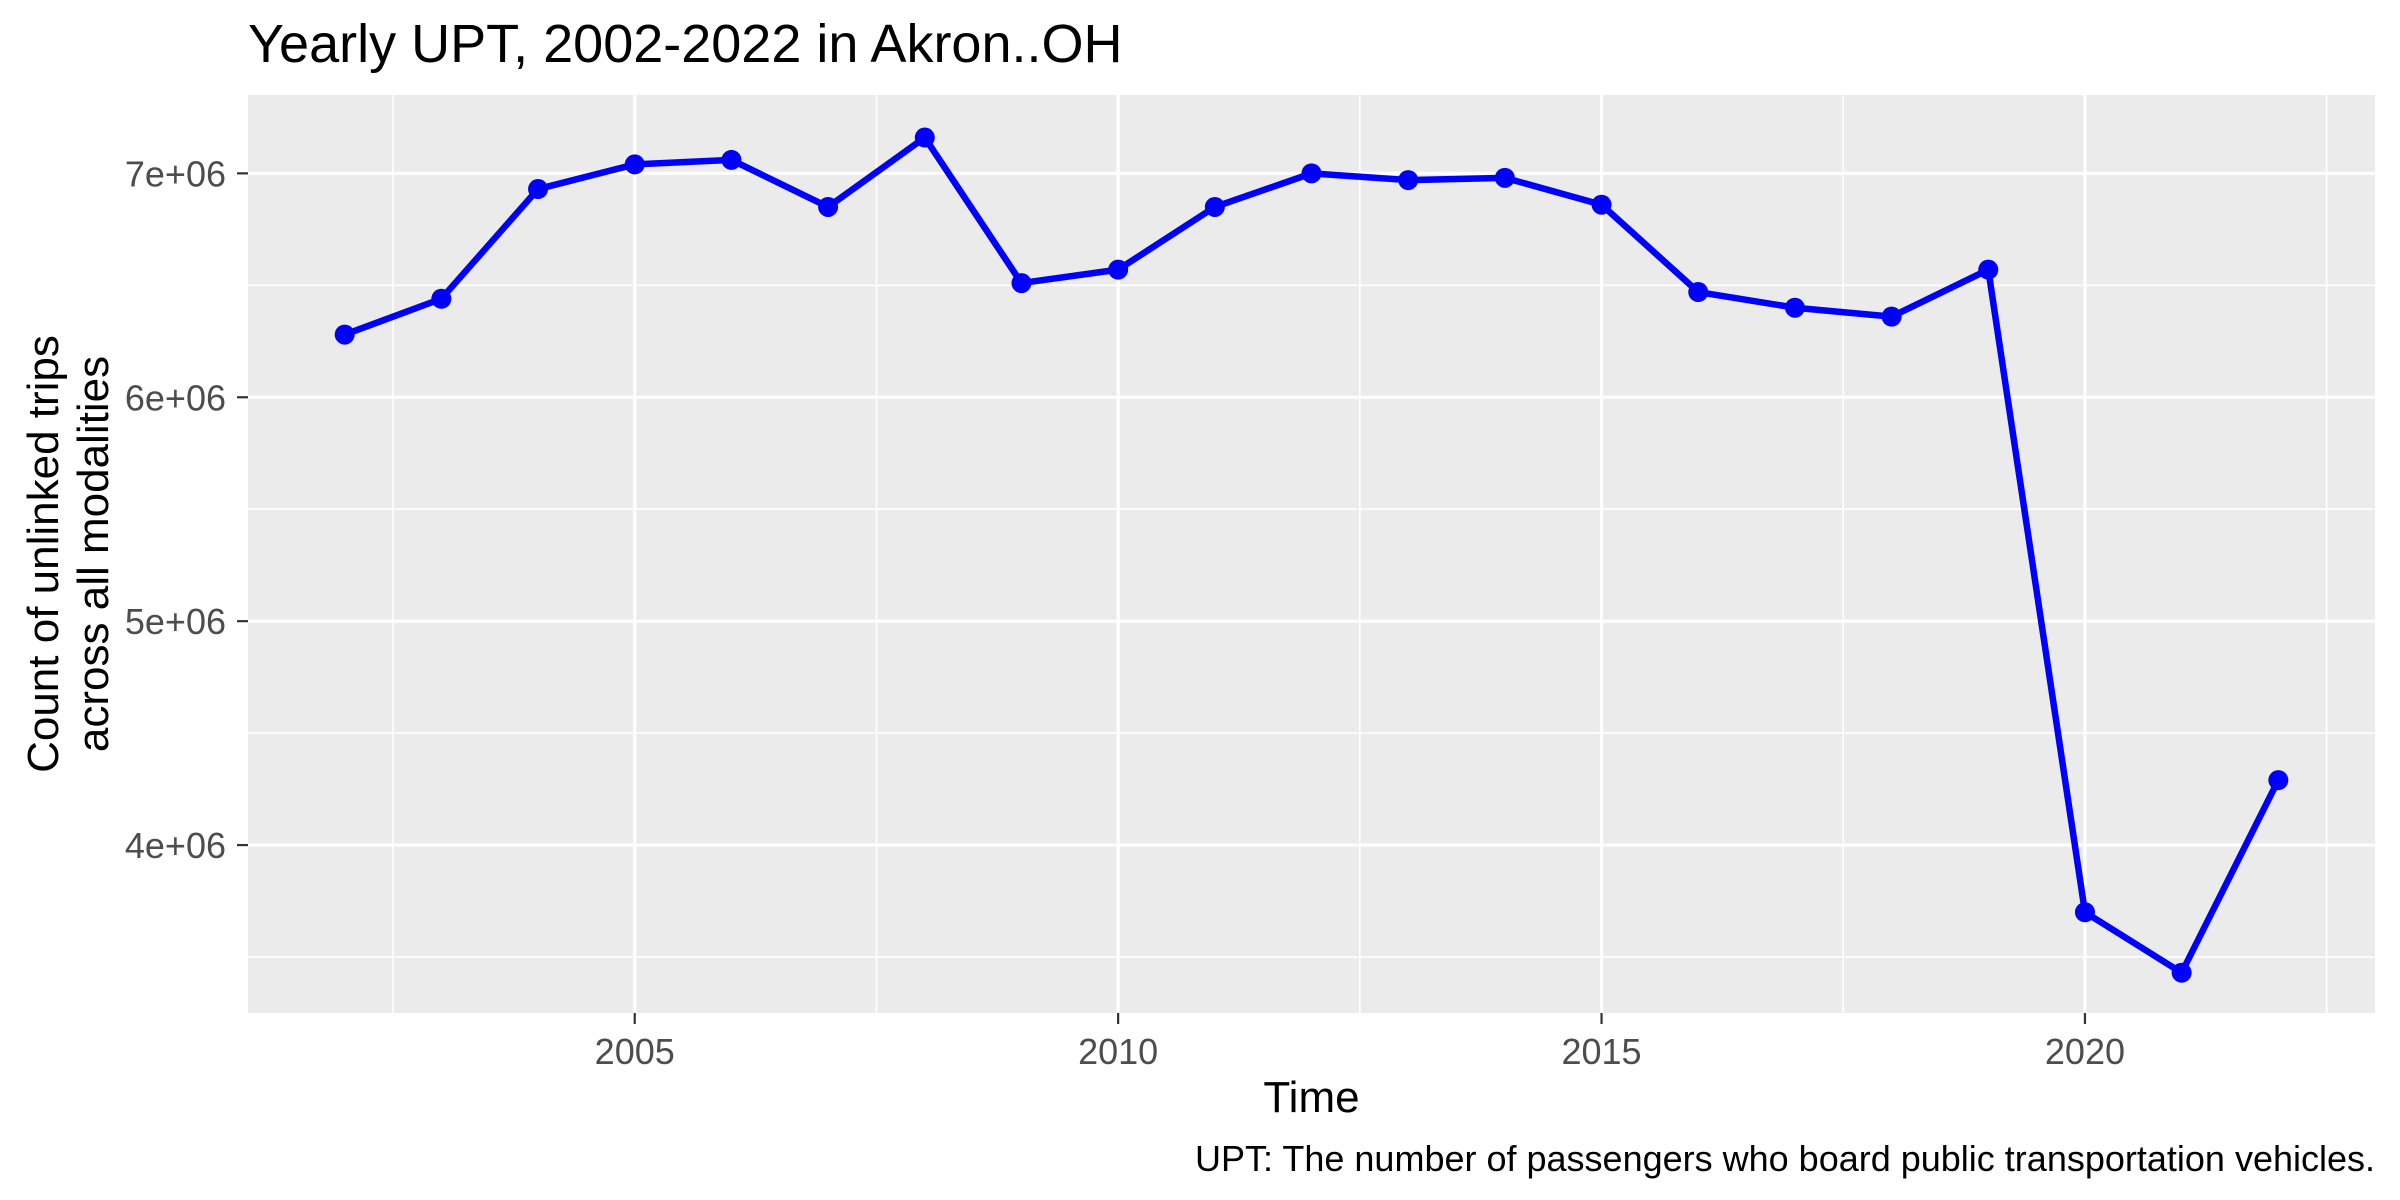  What do you see at coordinates (1698, 292) in the screenshot?
I see `data-point-2016` at bounding box center [1698, 292].